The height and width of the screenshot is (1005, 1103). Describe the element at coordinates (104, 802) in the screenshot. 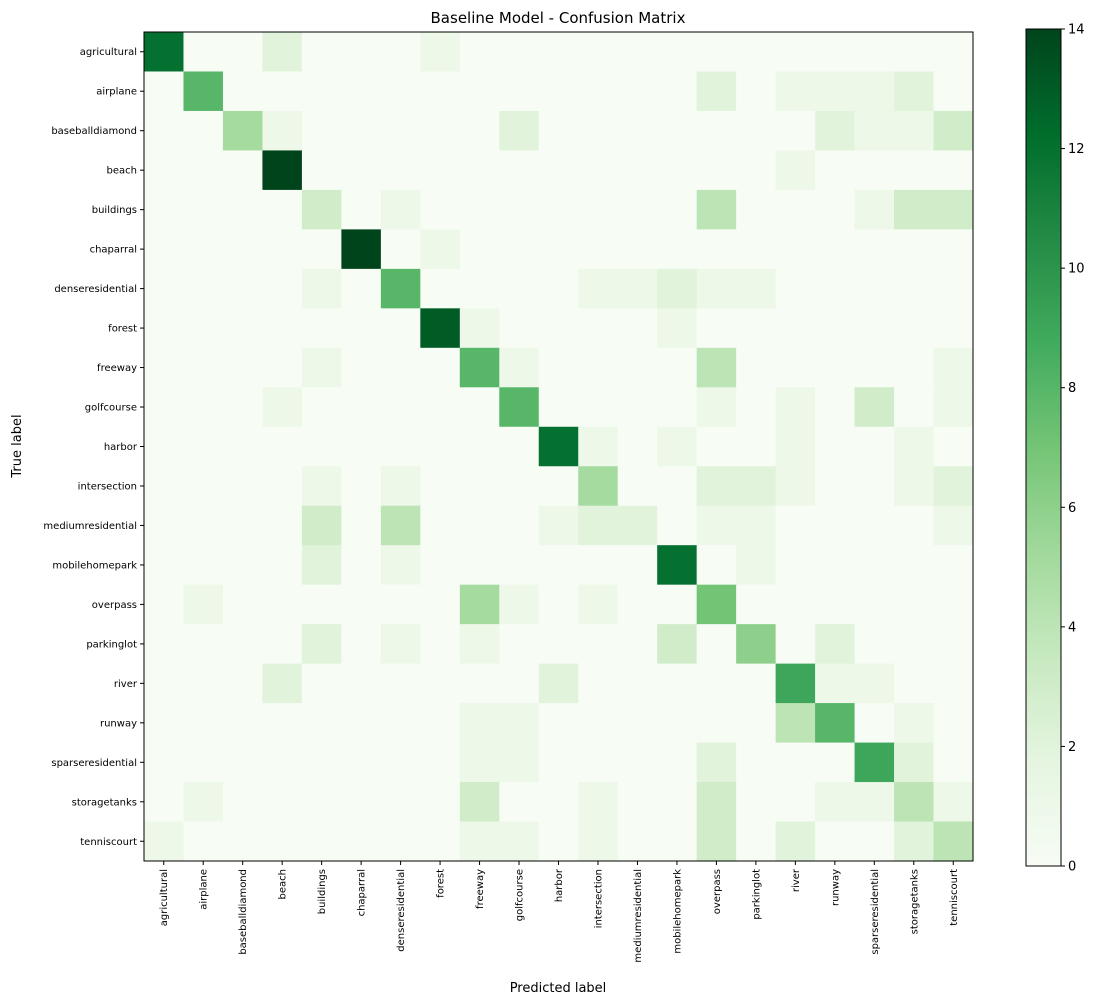

I see `y-tick-label: storagetanks` at that location.